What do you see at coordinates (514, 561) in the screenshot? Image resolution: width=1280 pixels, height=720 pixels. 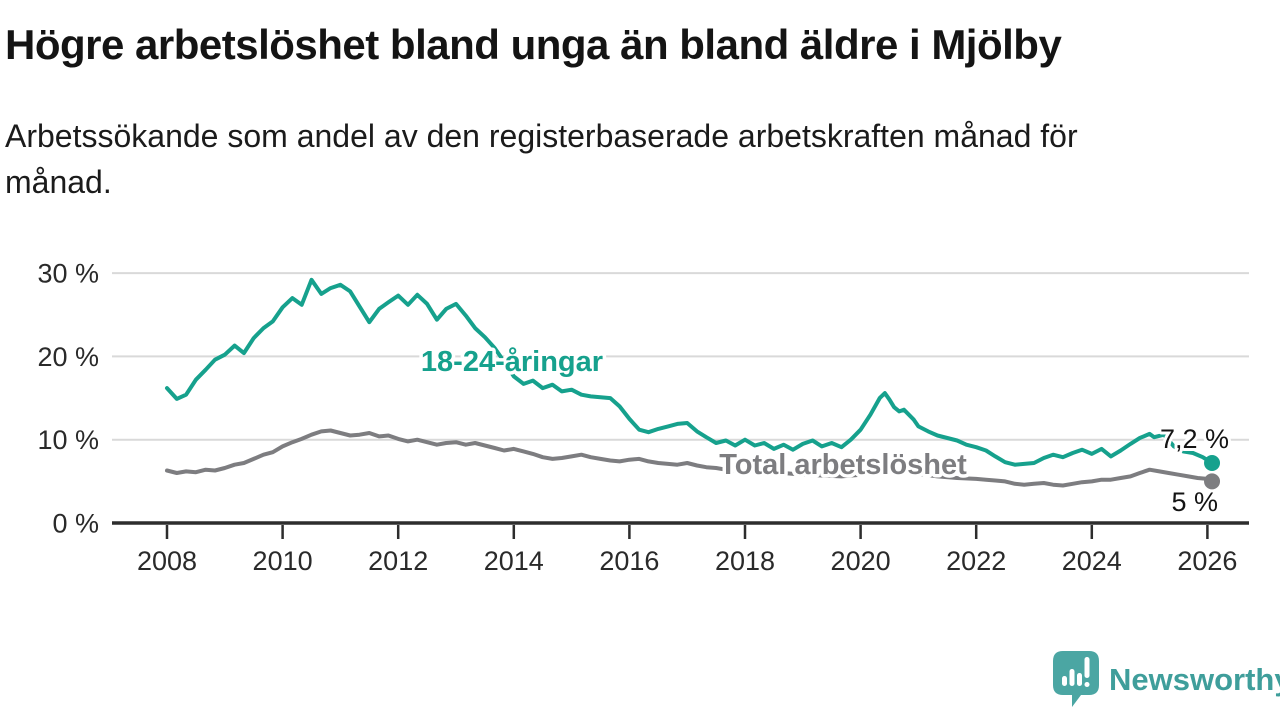 I see `x-tick-label-2014: 2014` at bounding box center [514, 561].